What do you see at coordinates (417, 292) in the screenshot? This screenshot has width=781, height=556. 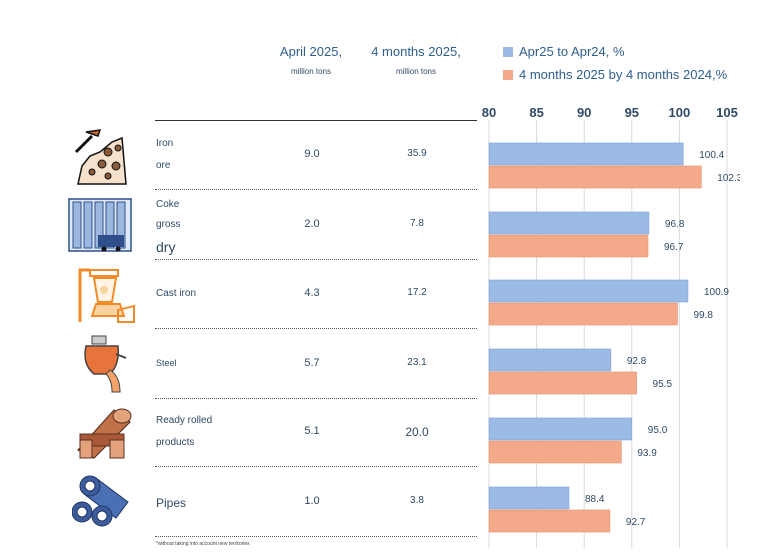 I see `four-months-value: 17.2` at bounding box center [417, 292].